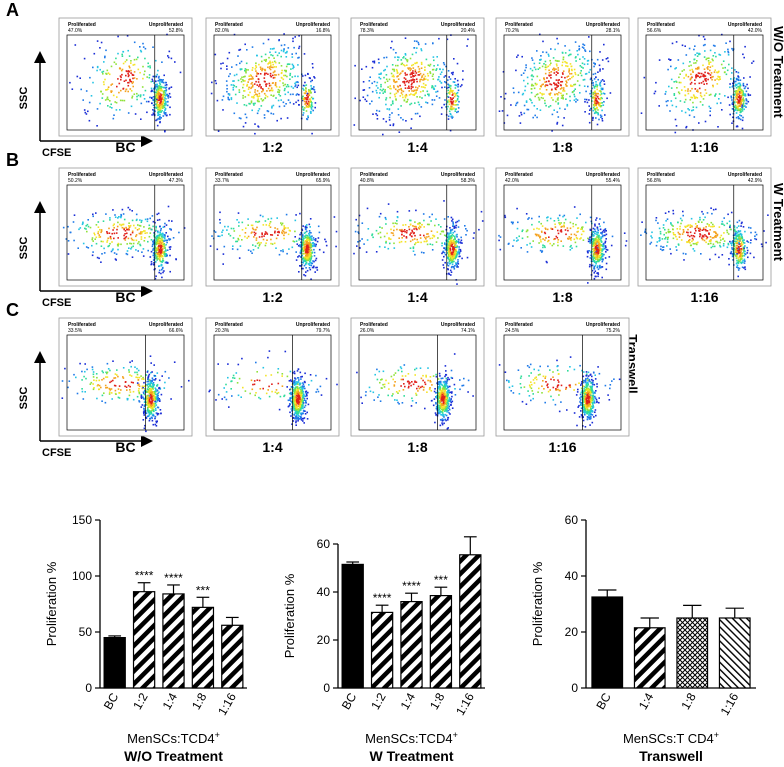 This screenshot has height=767, width=784. What do you see at coordinates (24, 98) in the screenshot?
I see `ssc-axis-label: SSC` at bounding box center [24, 98].